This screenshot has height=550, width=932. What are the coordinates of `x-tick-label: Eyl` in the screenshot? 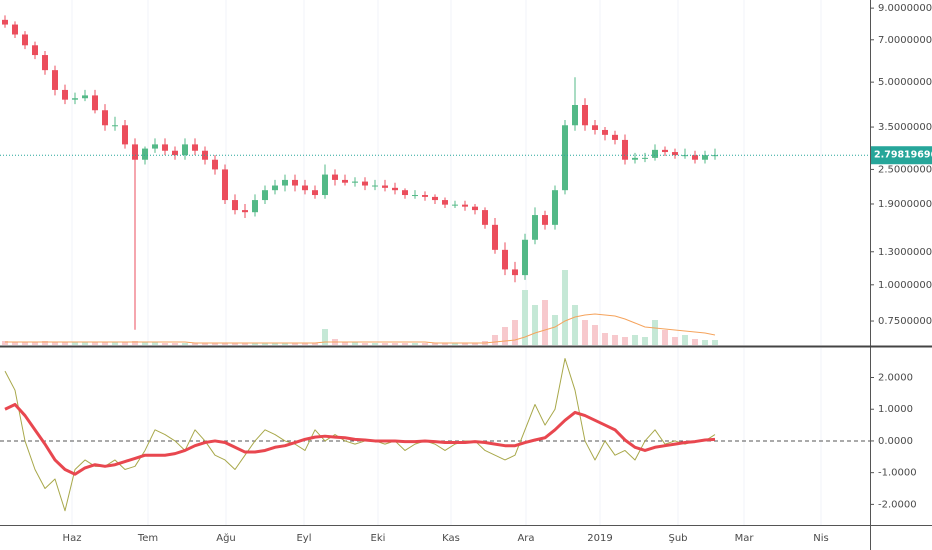 It's located at (303, 538).